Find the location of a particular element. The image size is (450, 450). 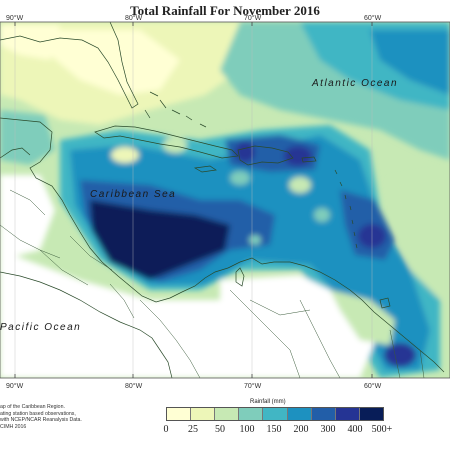

lake-maracaibo is located at coordinates (240, 277).